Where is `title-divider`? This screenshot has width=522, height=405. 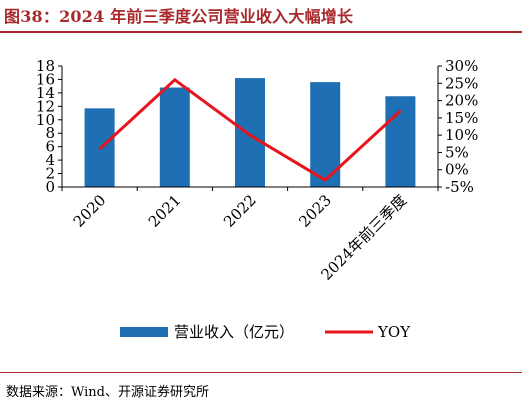 title-divider is located at coordinates (261, 32).